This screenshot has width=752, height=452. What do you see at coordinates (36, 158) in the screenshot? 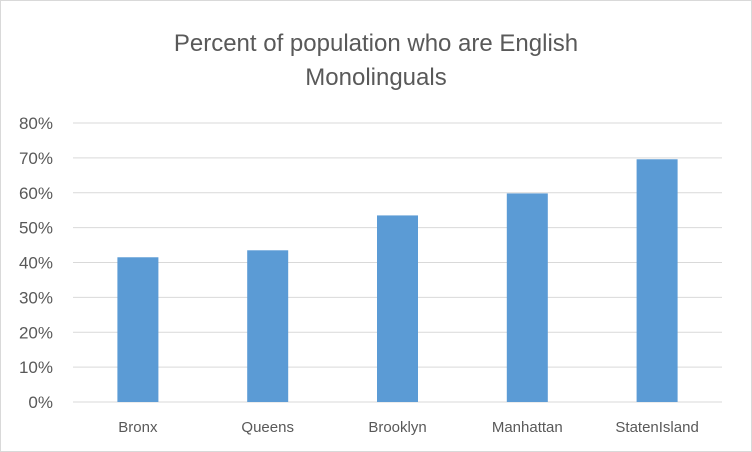
I see `y-tick-label: 70%` at bounding box center [36, 158].